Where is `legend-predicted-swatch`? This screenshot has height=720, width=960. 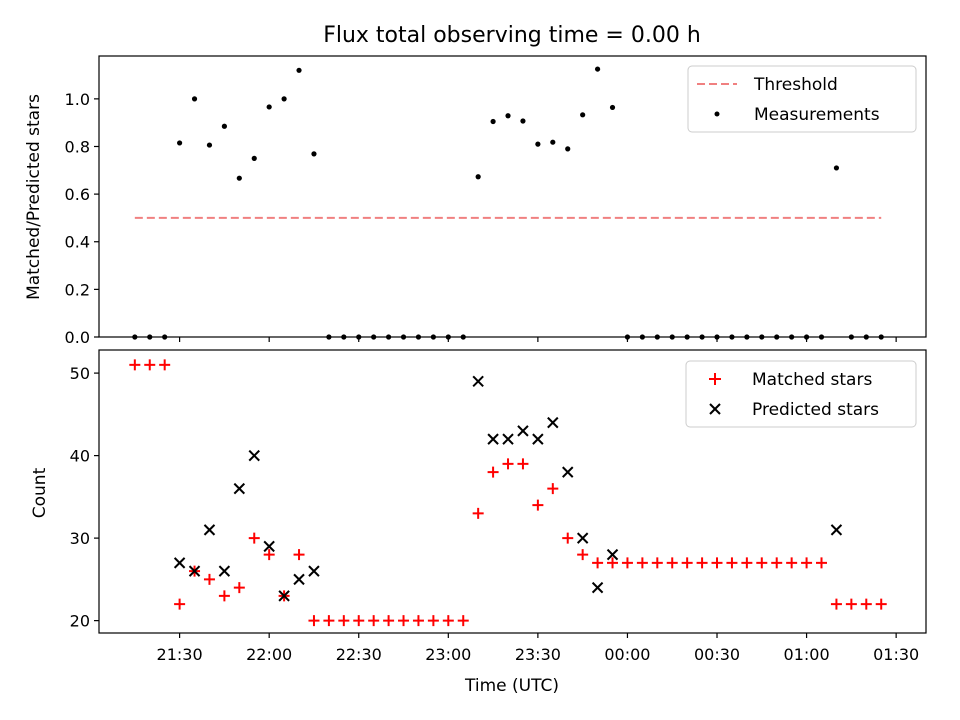 legend-predicted-swatch is located at coordinates (715, 409).